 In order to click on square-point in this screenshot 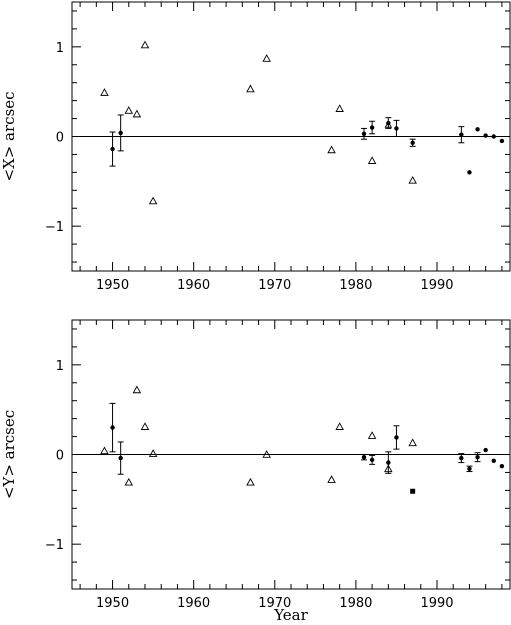, I will do `click(413, 491)`.